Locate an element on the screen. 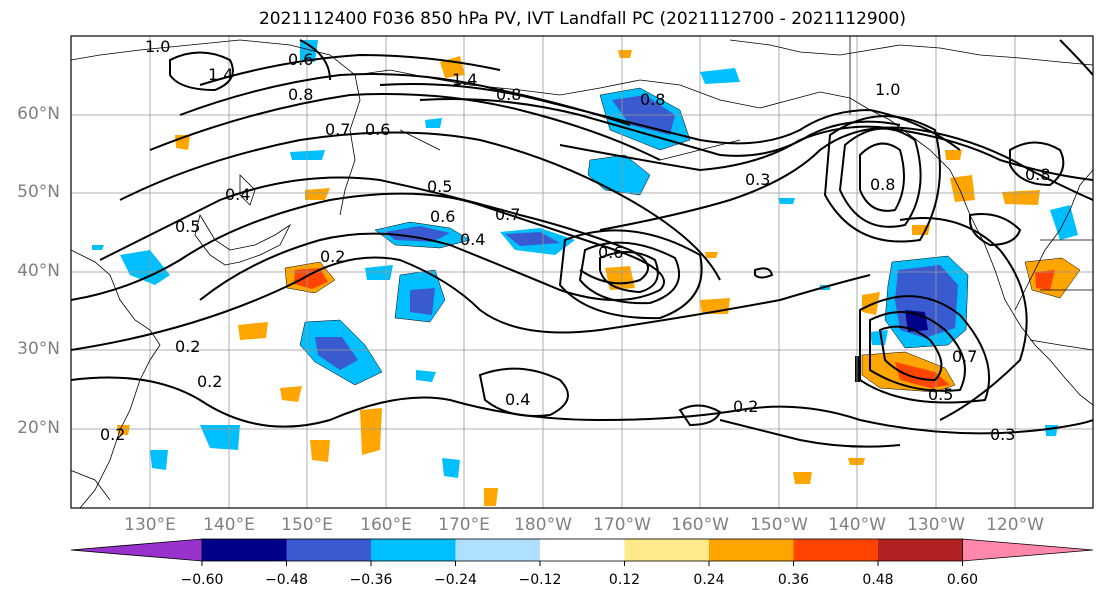 This screenshot has height=601, width=1105. colorbar is located at coordinates (582, 552).